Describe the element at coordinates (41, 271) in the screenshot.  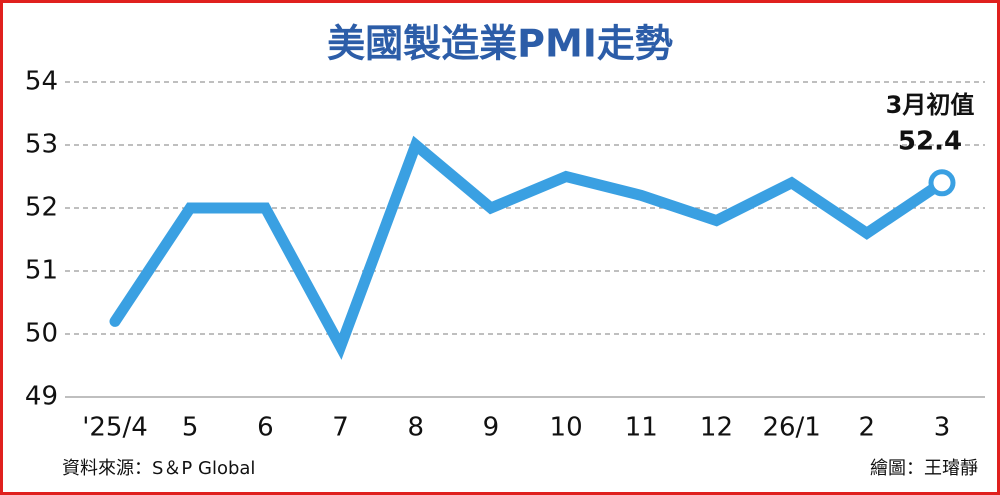
I see `y-tick-label: 51` at that location.